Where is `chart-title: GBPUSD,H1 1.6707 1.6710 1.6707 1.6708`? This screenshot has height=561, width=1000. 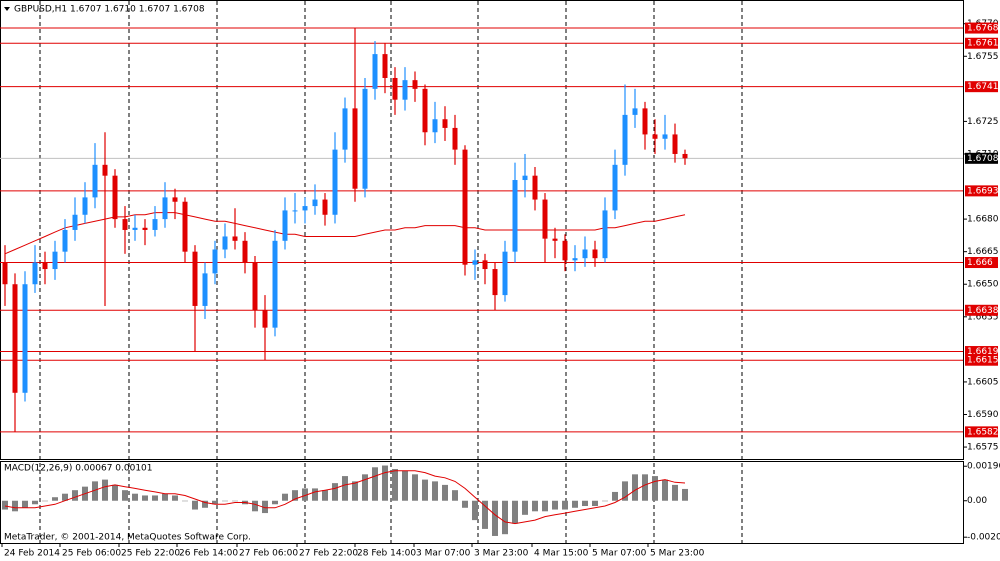 chart-title: GBPUSD,H1 1.6707 1.6710 1.6707 1.6708 is located at coordinates (109, 10).